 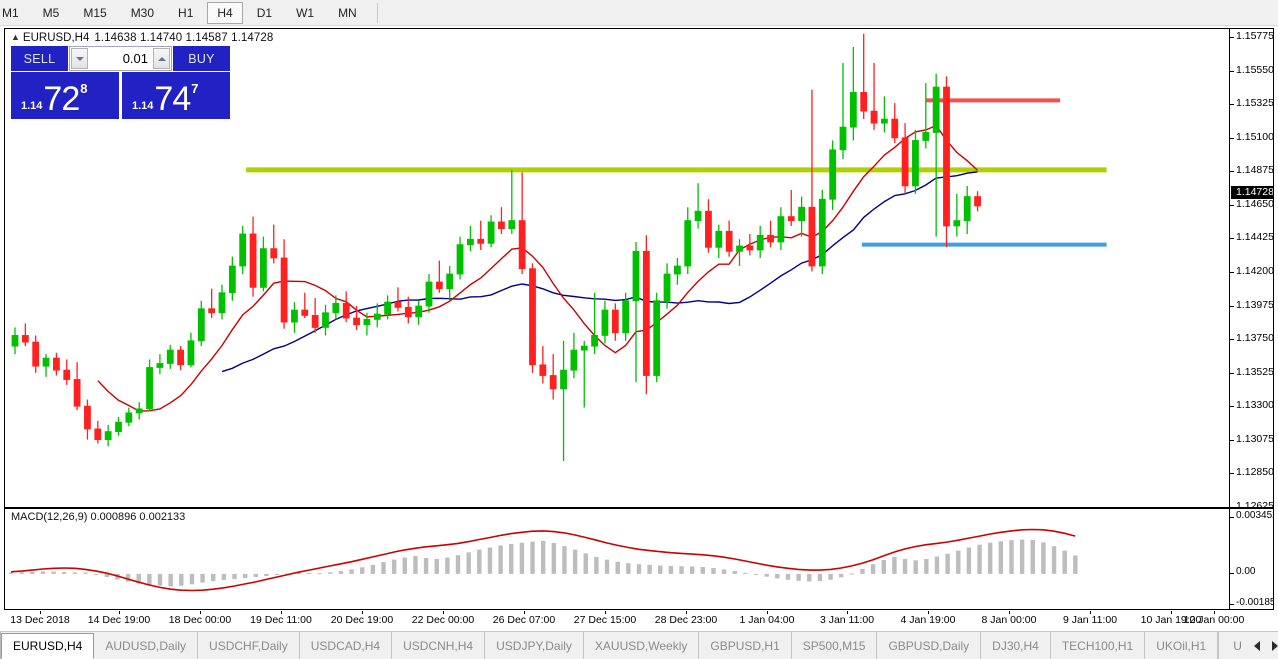 What do you see at coordinates (95, 12) in the screenshot?
I see `timeframe-button-m15: M15` at bounding box center [95, 12].